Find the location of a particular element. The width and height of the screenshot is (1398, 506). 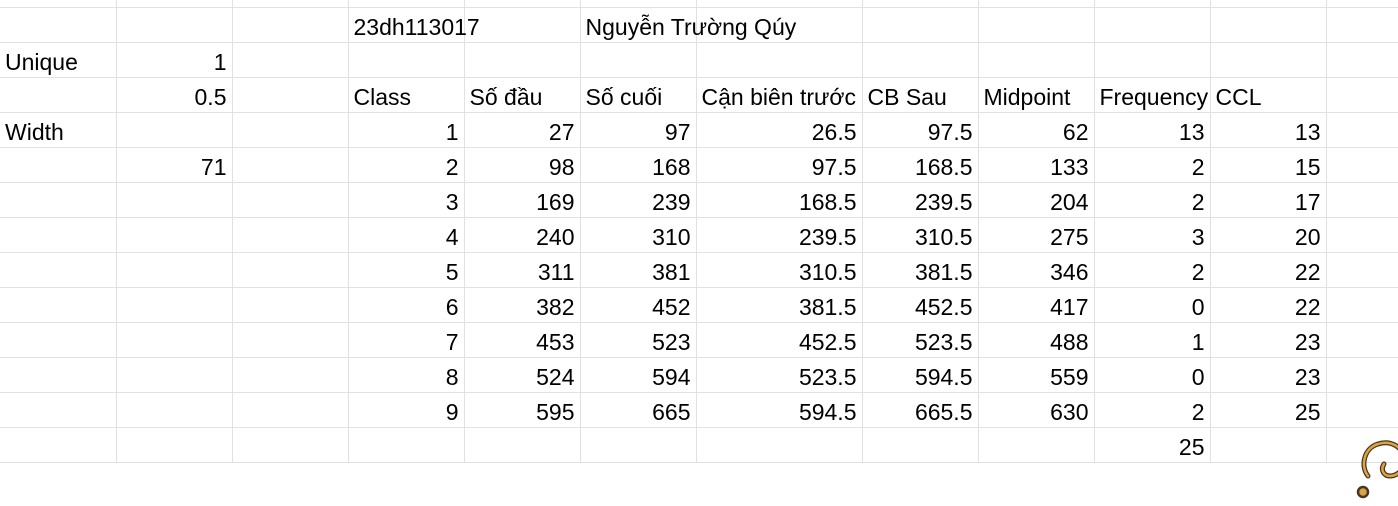

upper-boundary-cell: 594.5 is located at coordinates (920, 375).